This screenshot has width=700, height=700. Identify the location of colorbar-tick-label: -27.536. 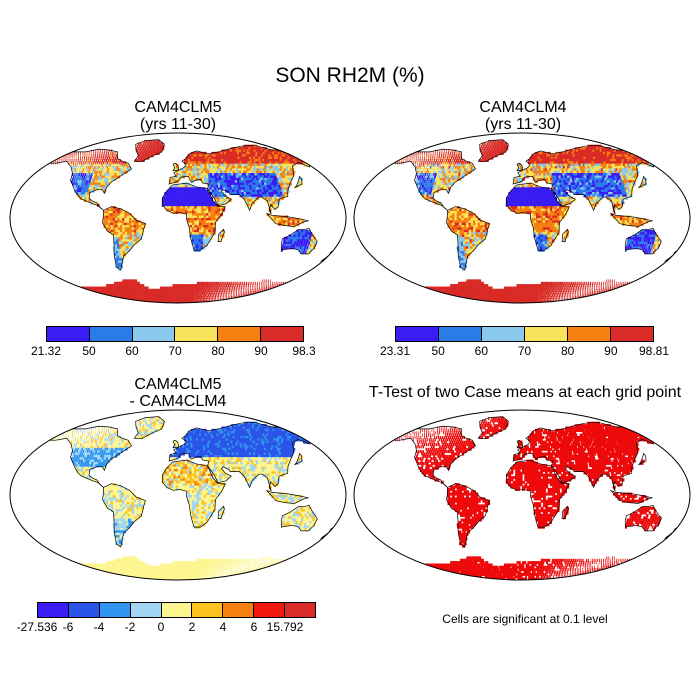
(37, 627).